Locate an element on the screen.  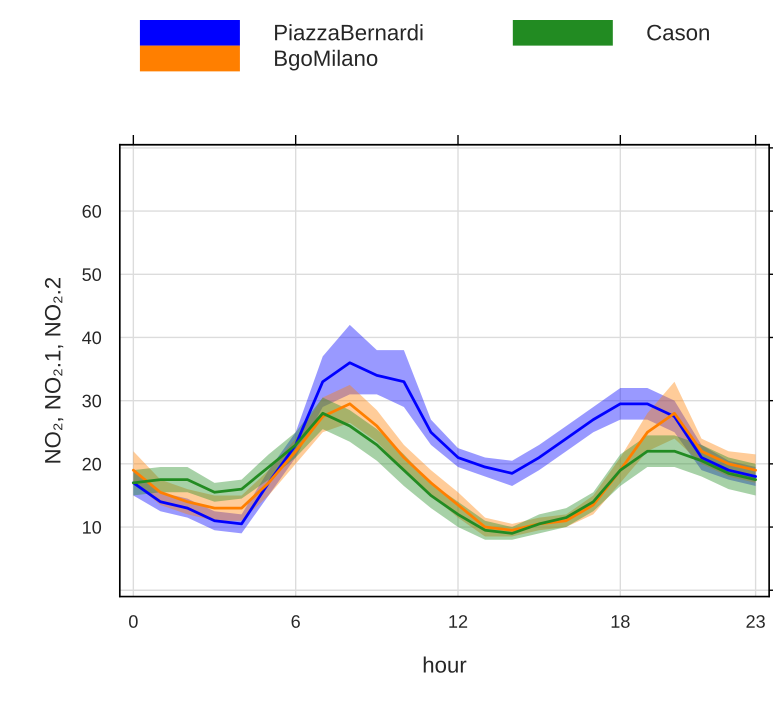
legend-label: Cason is located at coordinates (678, 32).